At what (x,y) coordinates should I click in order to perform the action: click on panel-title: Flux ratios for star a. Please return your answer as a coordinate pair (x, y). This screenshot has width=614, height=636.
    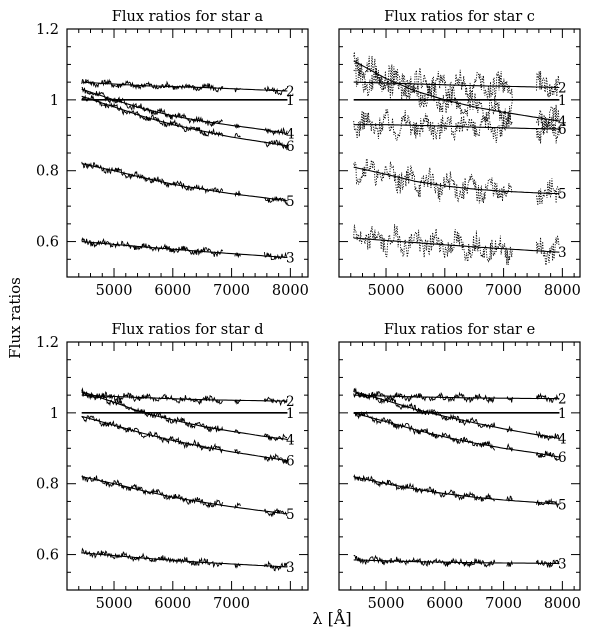
    Looking at the image, I should click on (188, 17).